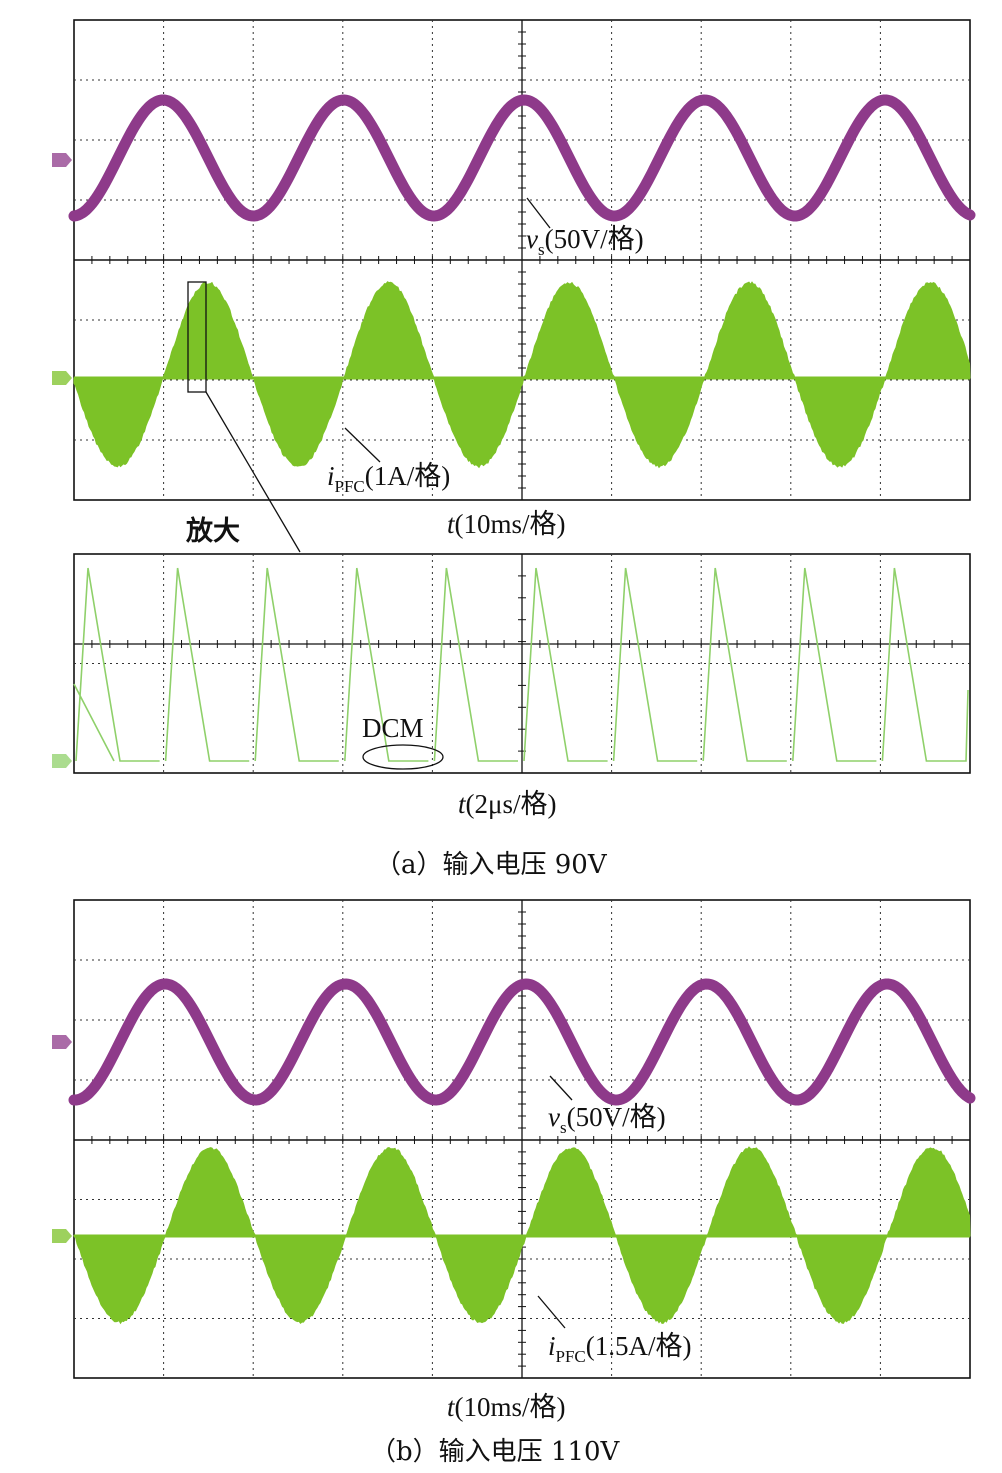 The width and height of the screenshot is (1002, 1473). Describe the element at coordinates (393, 728) in the screenshot. I see `dcm-text: DCM` at that location.